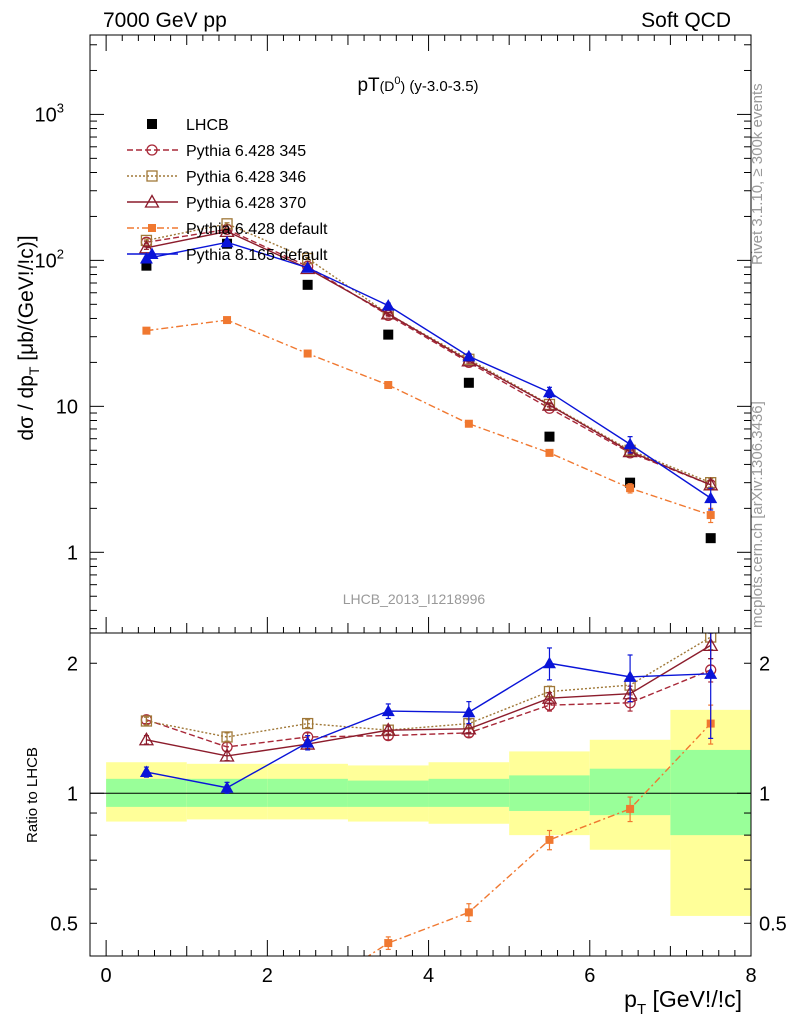 This screenshot has height=1024, width=786. I want to click on x-tick-label: 8, so click(750, 976).